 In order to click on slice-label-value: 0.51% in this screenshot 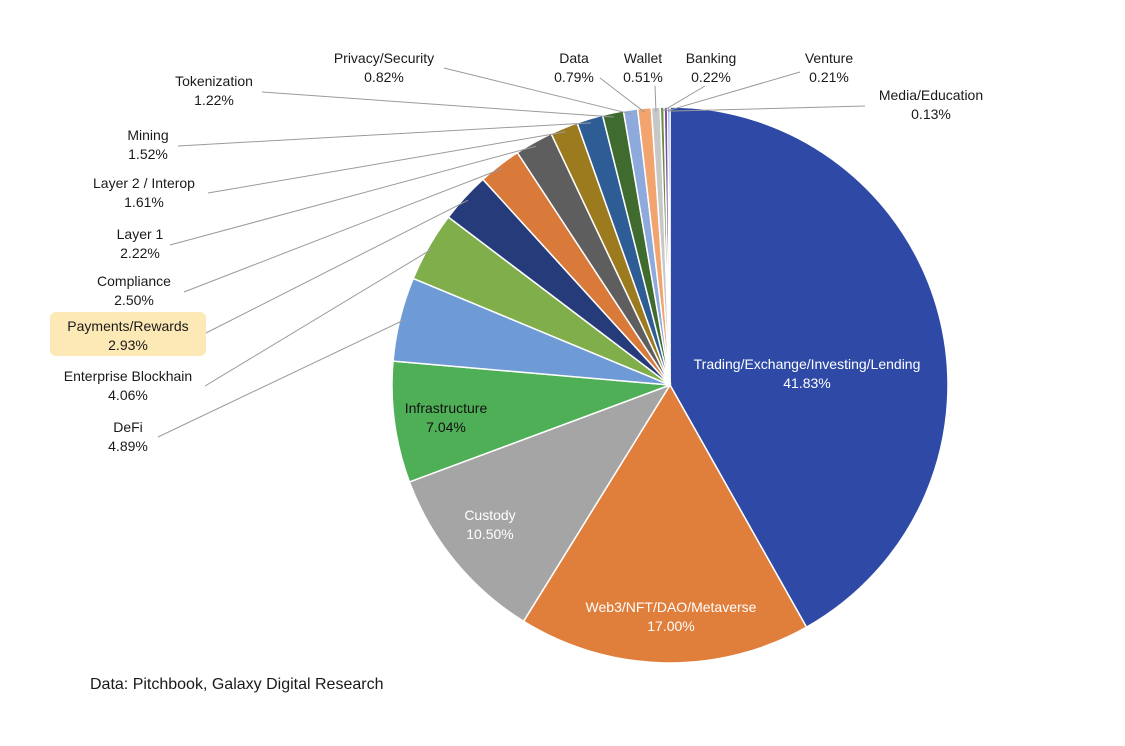, I will do `click(643, 77)`.